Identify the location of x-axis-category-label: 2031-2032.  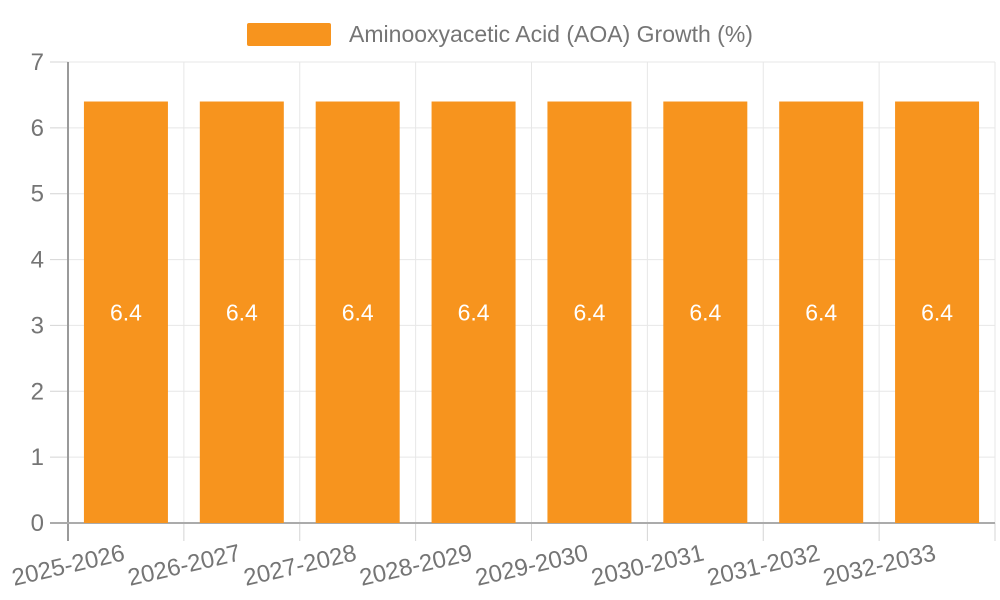
(764, 566).